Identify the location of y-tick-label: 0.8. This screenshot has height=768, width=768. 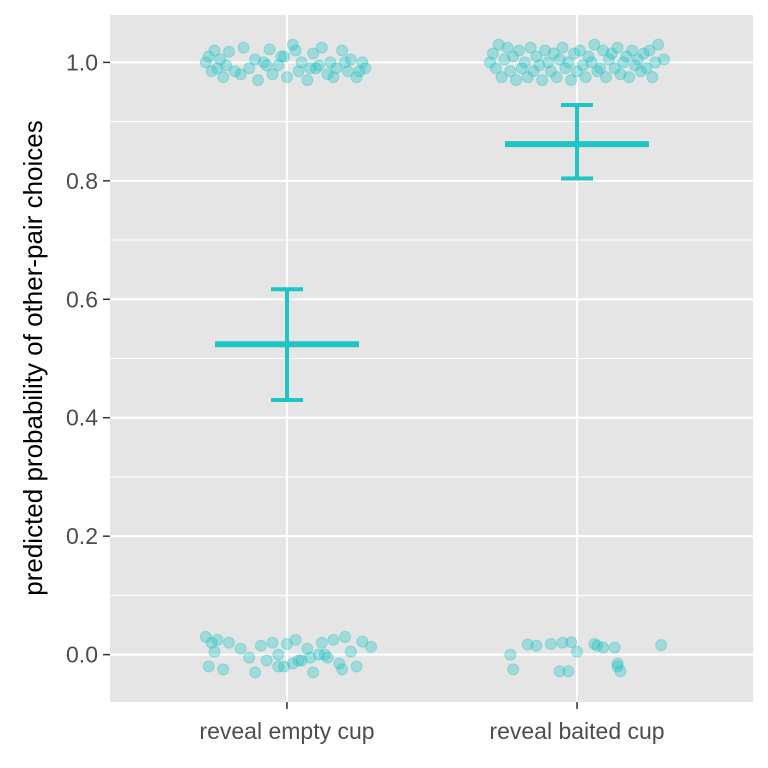
(82, 181).